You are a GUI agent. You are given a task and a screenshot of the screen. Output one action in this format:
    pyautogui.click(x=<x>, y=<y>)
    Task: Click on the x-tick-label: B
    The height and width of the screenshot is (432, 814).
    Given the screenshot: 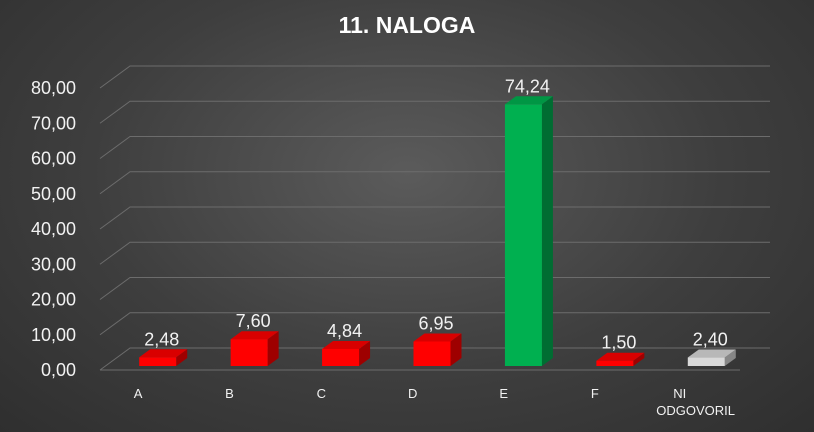 What is the action you would take?
    pyautogui.click(x=229, y=393)
    